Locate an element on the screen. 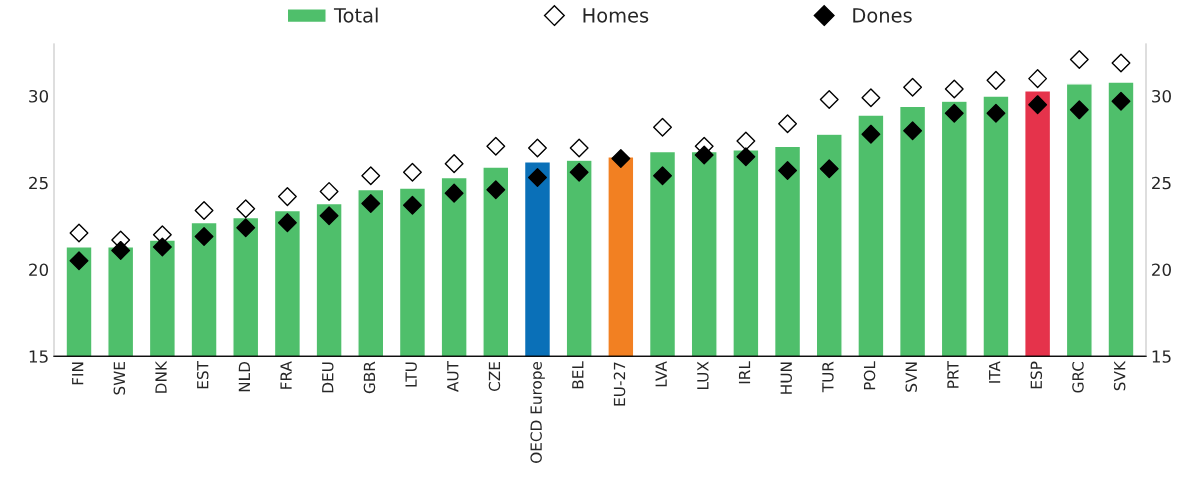 The width and height of the screenshot is (1200, 488). x-tick-label: GBR is located at coordinates (369, 377).